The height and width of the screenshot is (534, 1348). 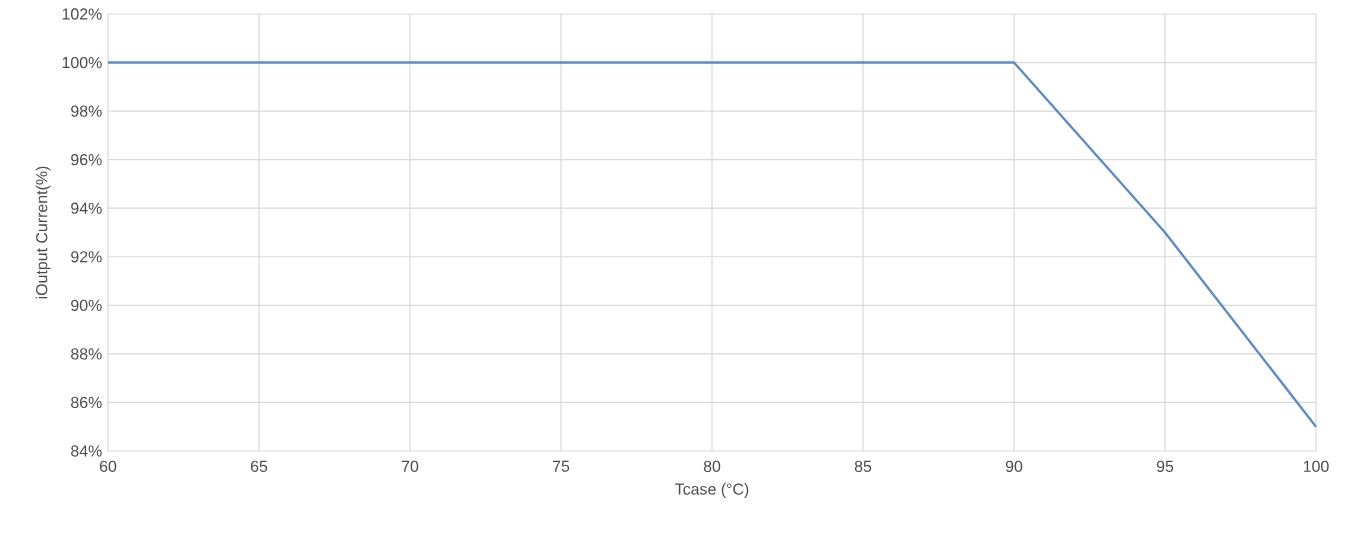 I want to click on y-tick-label: 86%, so click(x=86, y=402).